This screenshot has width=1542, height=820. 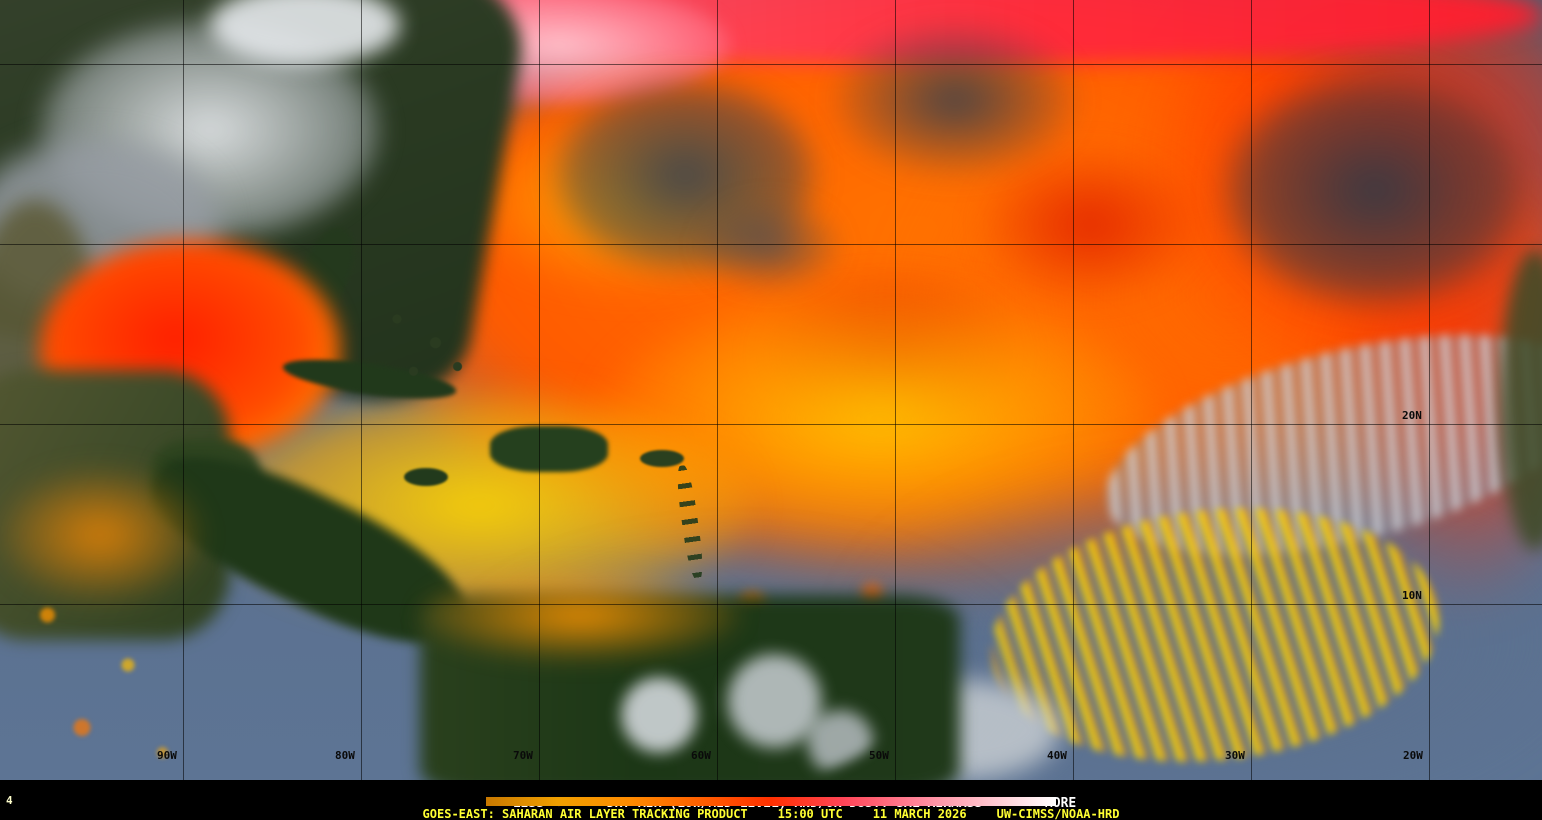 I want to click on lon-gridline-20w, so click(x=1429, y=390).